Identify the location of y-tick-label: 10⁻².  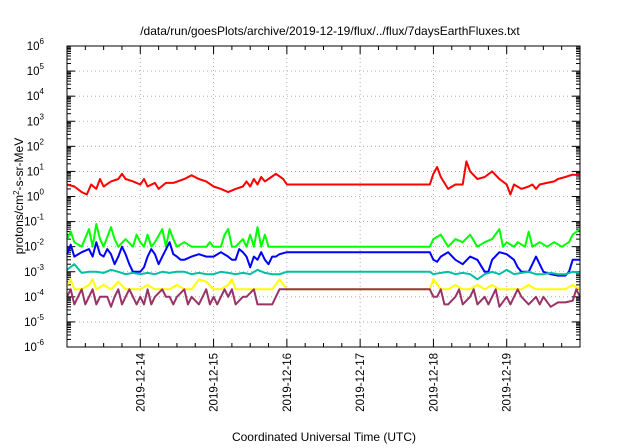
(34, 246).